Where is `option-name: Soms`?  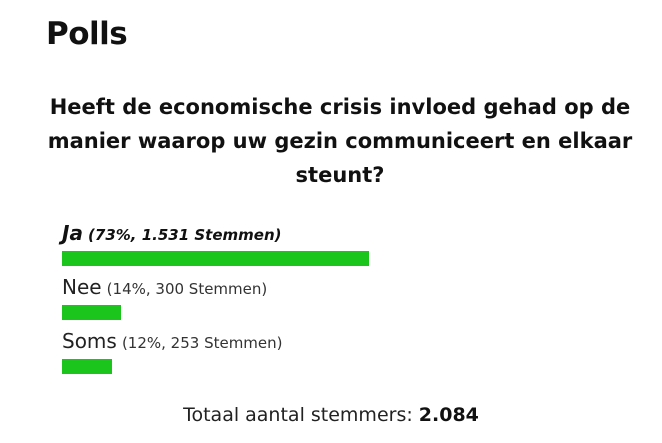
option-name: Soms is located at coordinates (89, 341).